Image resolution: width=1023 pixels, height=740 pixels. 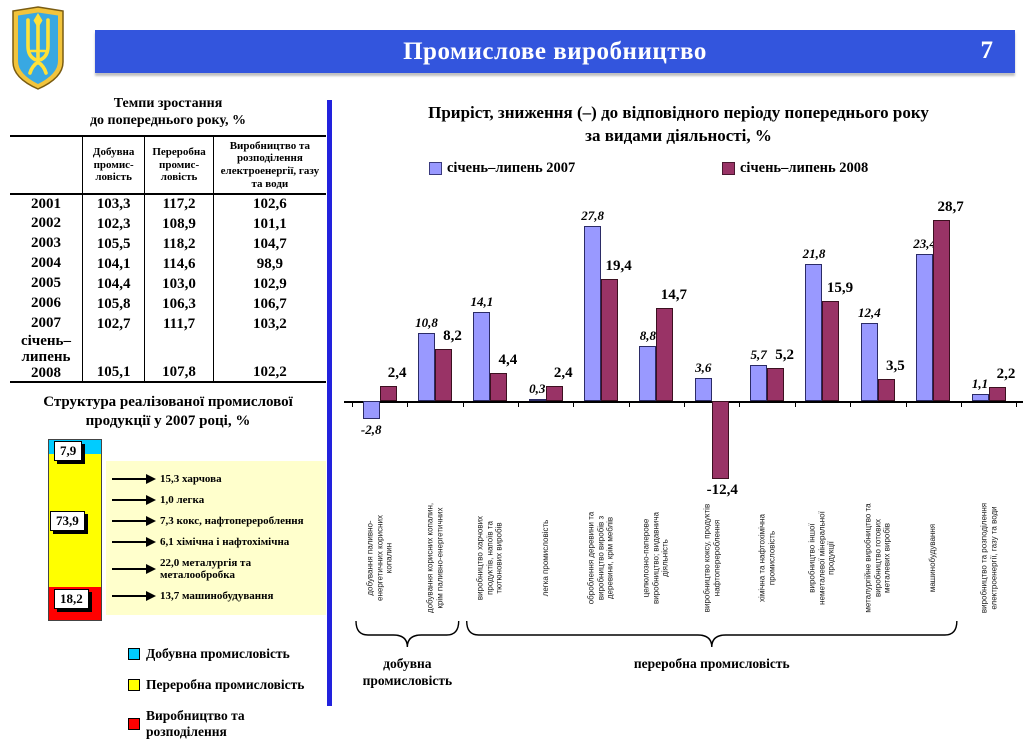 What do you see at coordinates (869, 312) in the screenshot?
I see `bar-value-label: 12,4` at bounding box center [869, 312].